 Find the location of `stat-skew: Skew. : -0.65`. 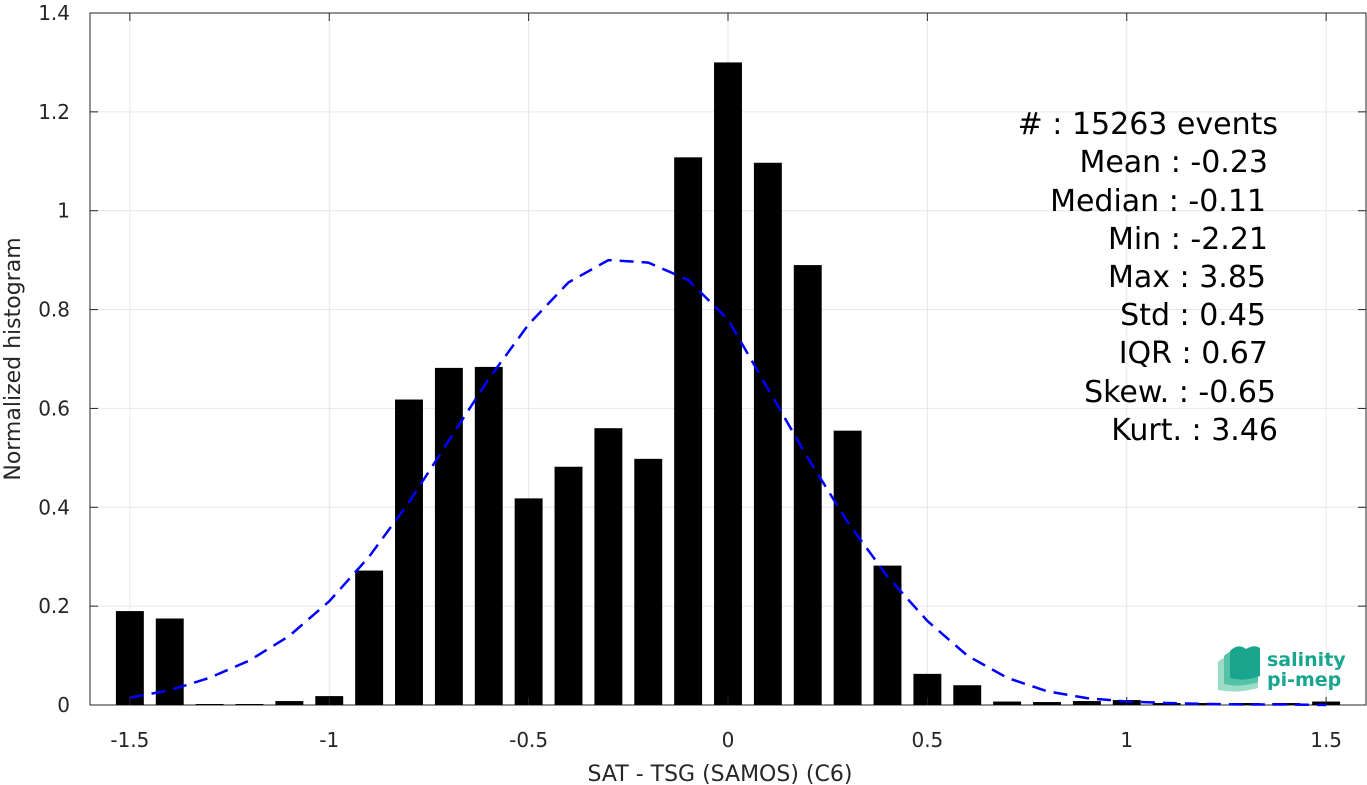

stat-skew: Skew. : -0.65 is located at coordinates (1180, 392).